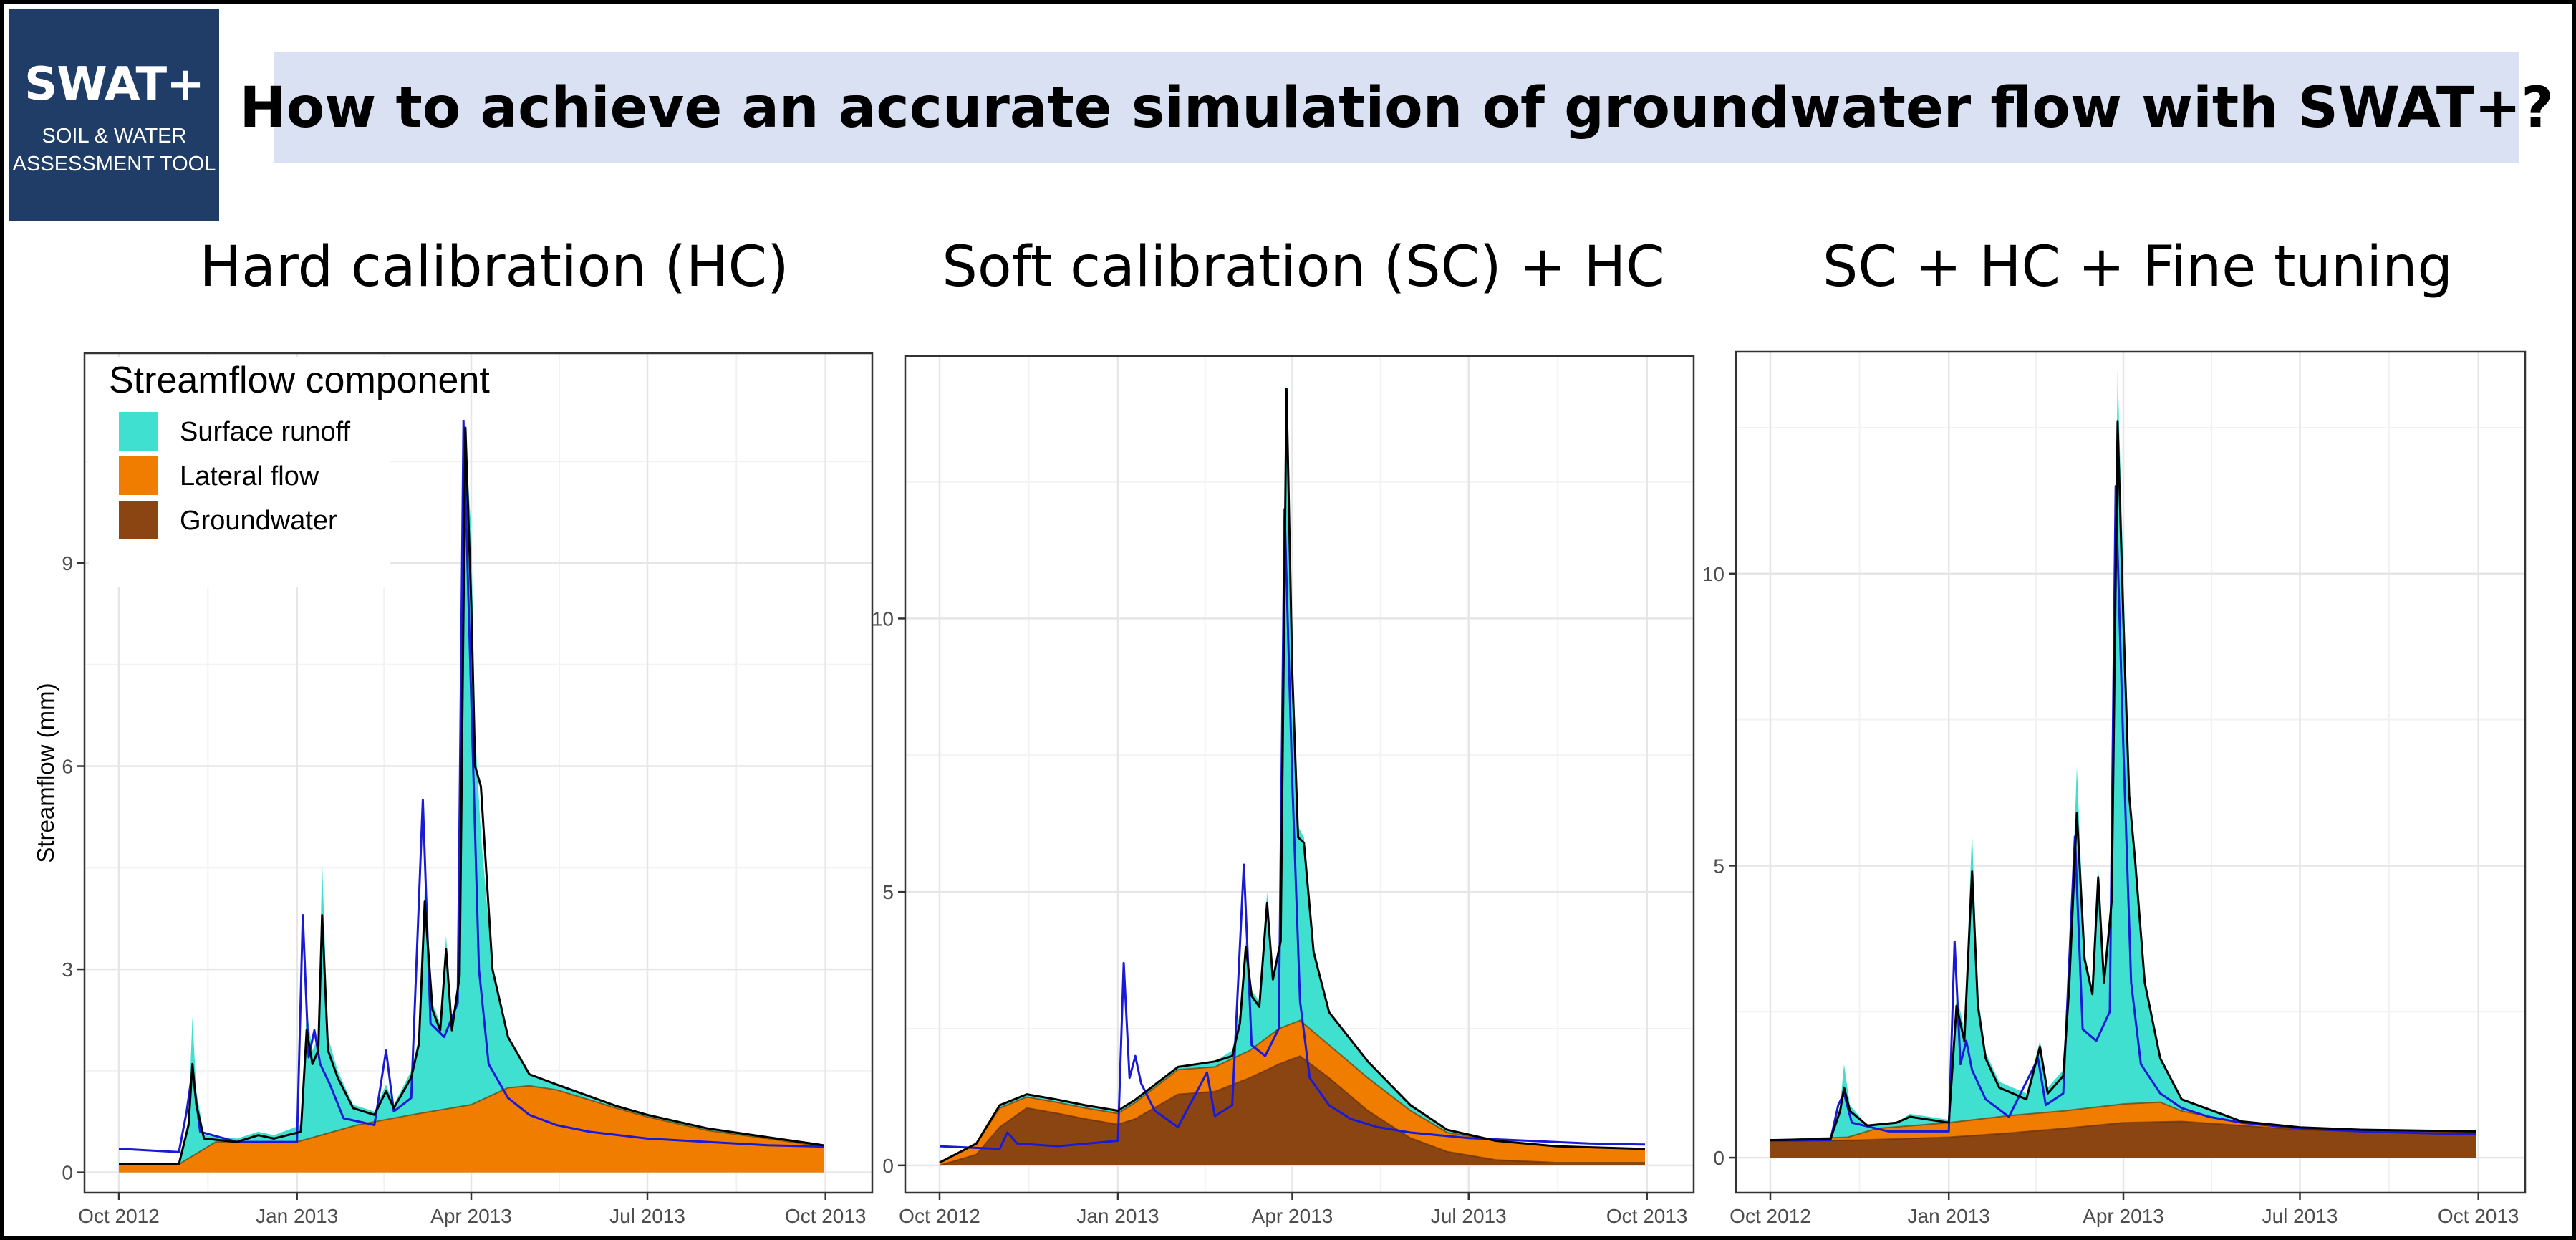 The height and width of the screenshot is (1240, 2576). I want to click on logo-subtitle-line-2: ASSESSMENT TOOL, so click(114, 165).